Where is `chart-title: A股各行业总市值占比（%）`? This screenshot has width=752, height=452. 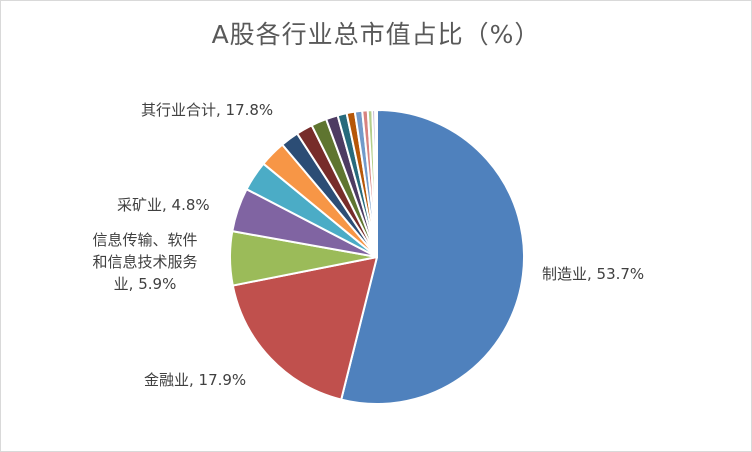
chart-title: A股各行业总市值占比（%） is located at coordinates (376, 34).